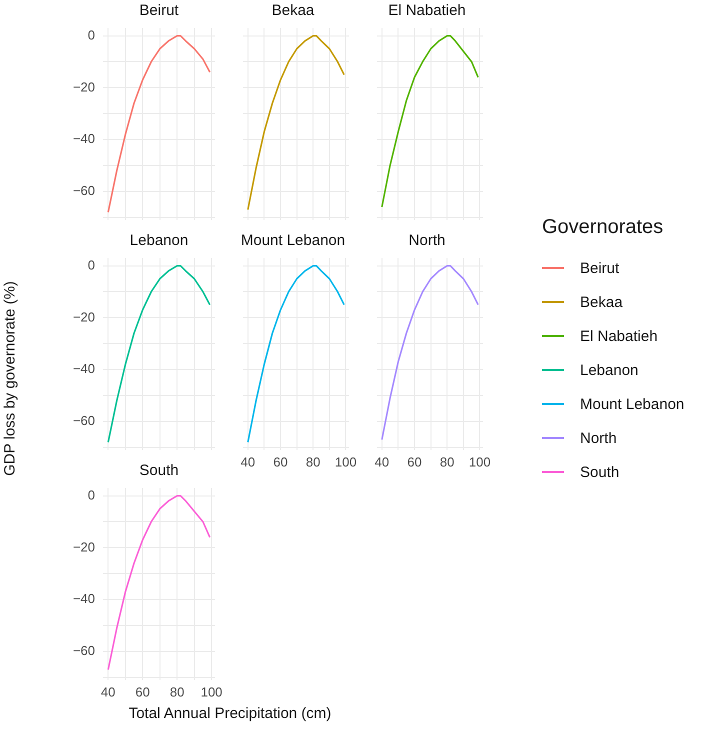  Describe the element at coordinates (159, 10) in the screenshot. I see `chart-title: Beirut` at that location.